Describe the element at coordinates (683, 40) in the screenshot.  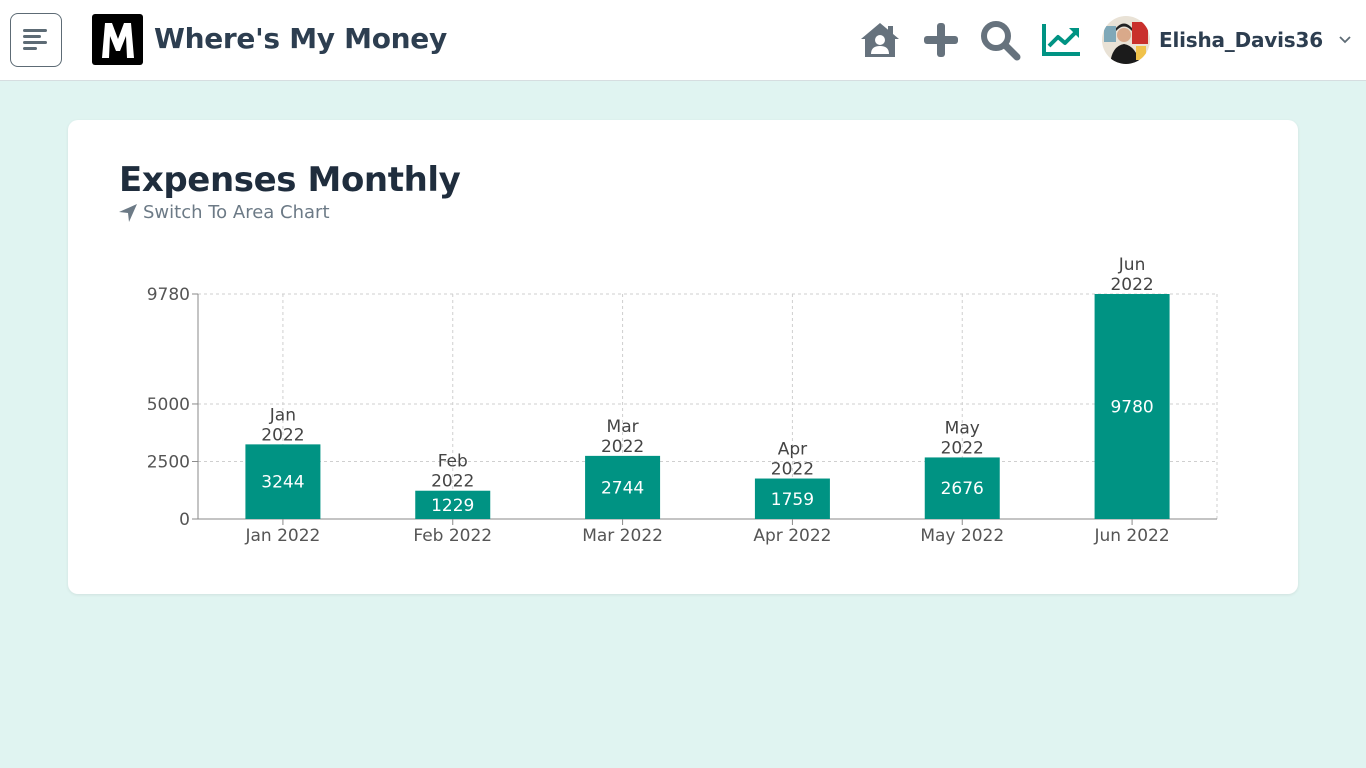
I see `top-navbar: Where's My Money` at that location.